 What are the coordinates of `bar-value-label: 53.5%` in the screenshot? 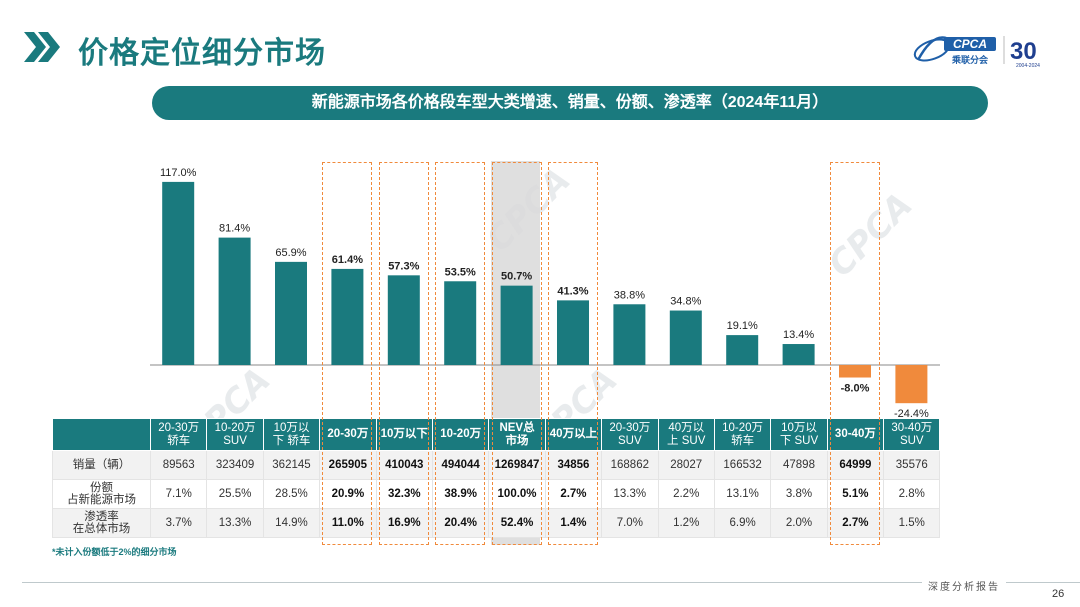 It's located at (460, 272).